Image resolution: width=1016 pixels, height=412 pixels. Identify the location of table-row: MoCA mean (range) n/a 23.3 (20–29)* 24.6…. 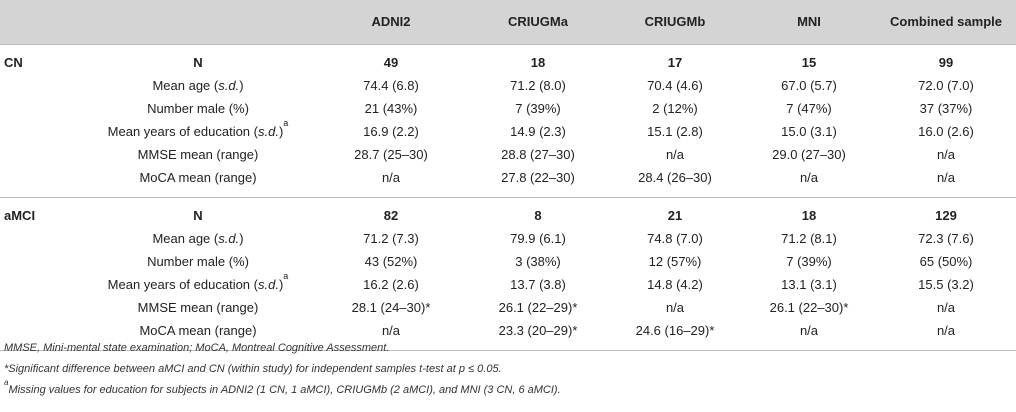
(508, 334).